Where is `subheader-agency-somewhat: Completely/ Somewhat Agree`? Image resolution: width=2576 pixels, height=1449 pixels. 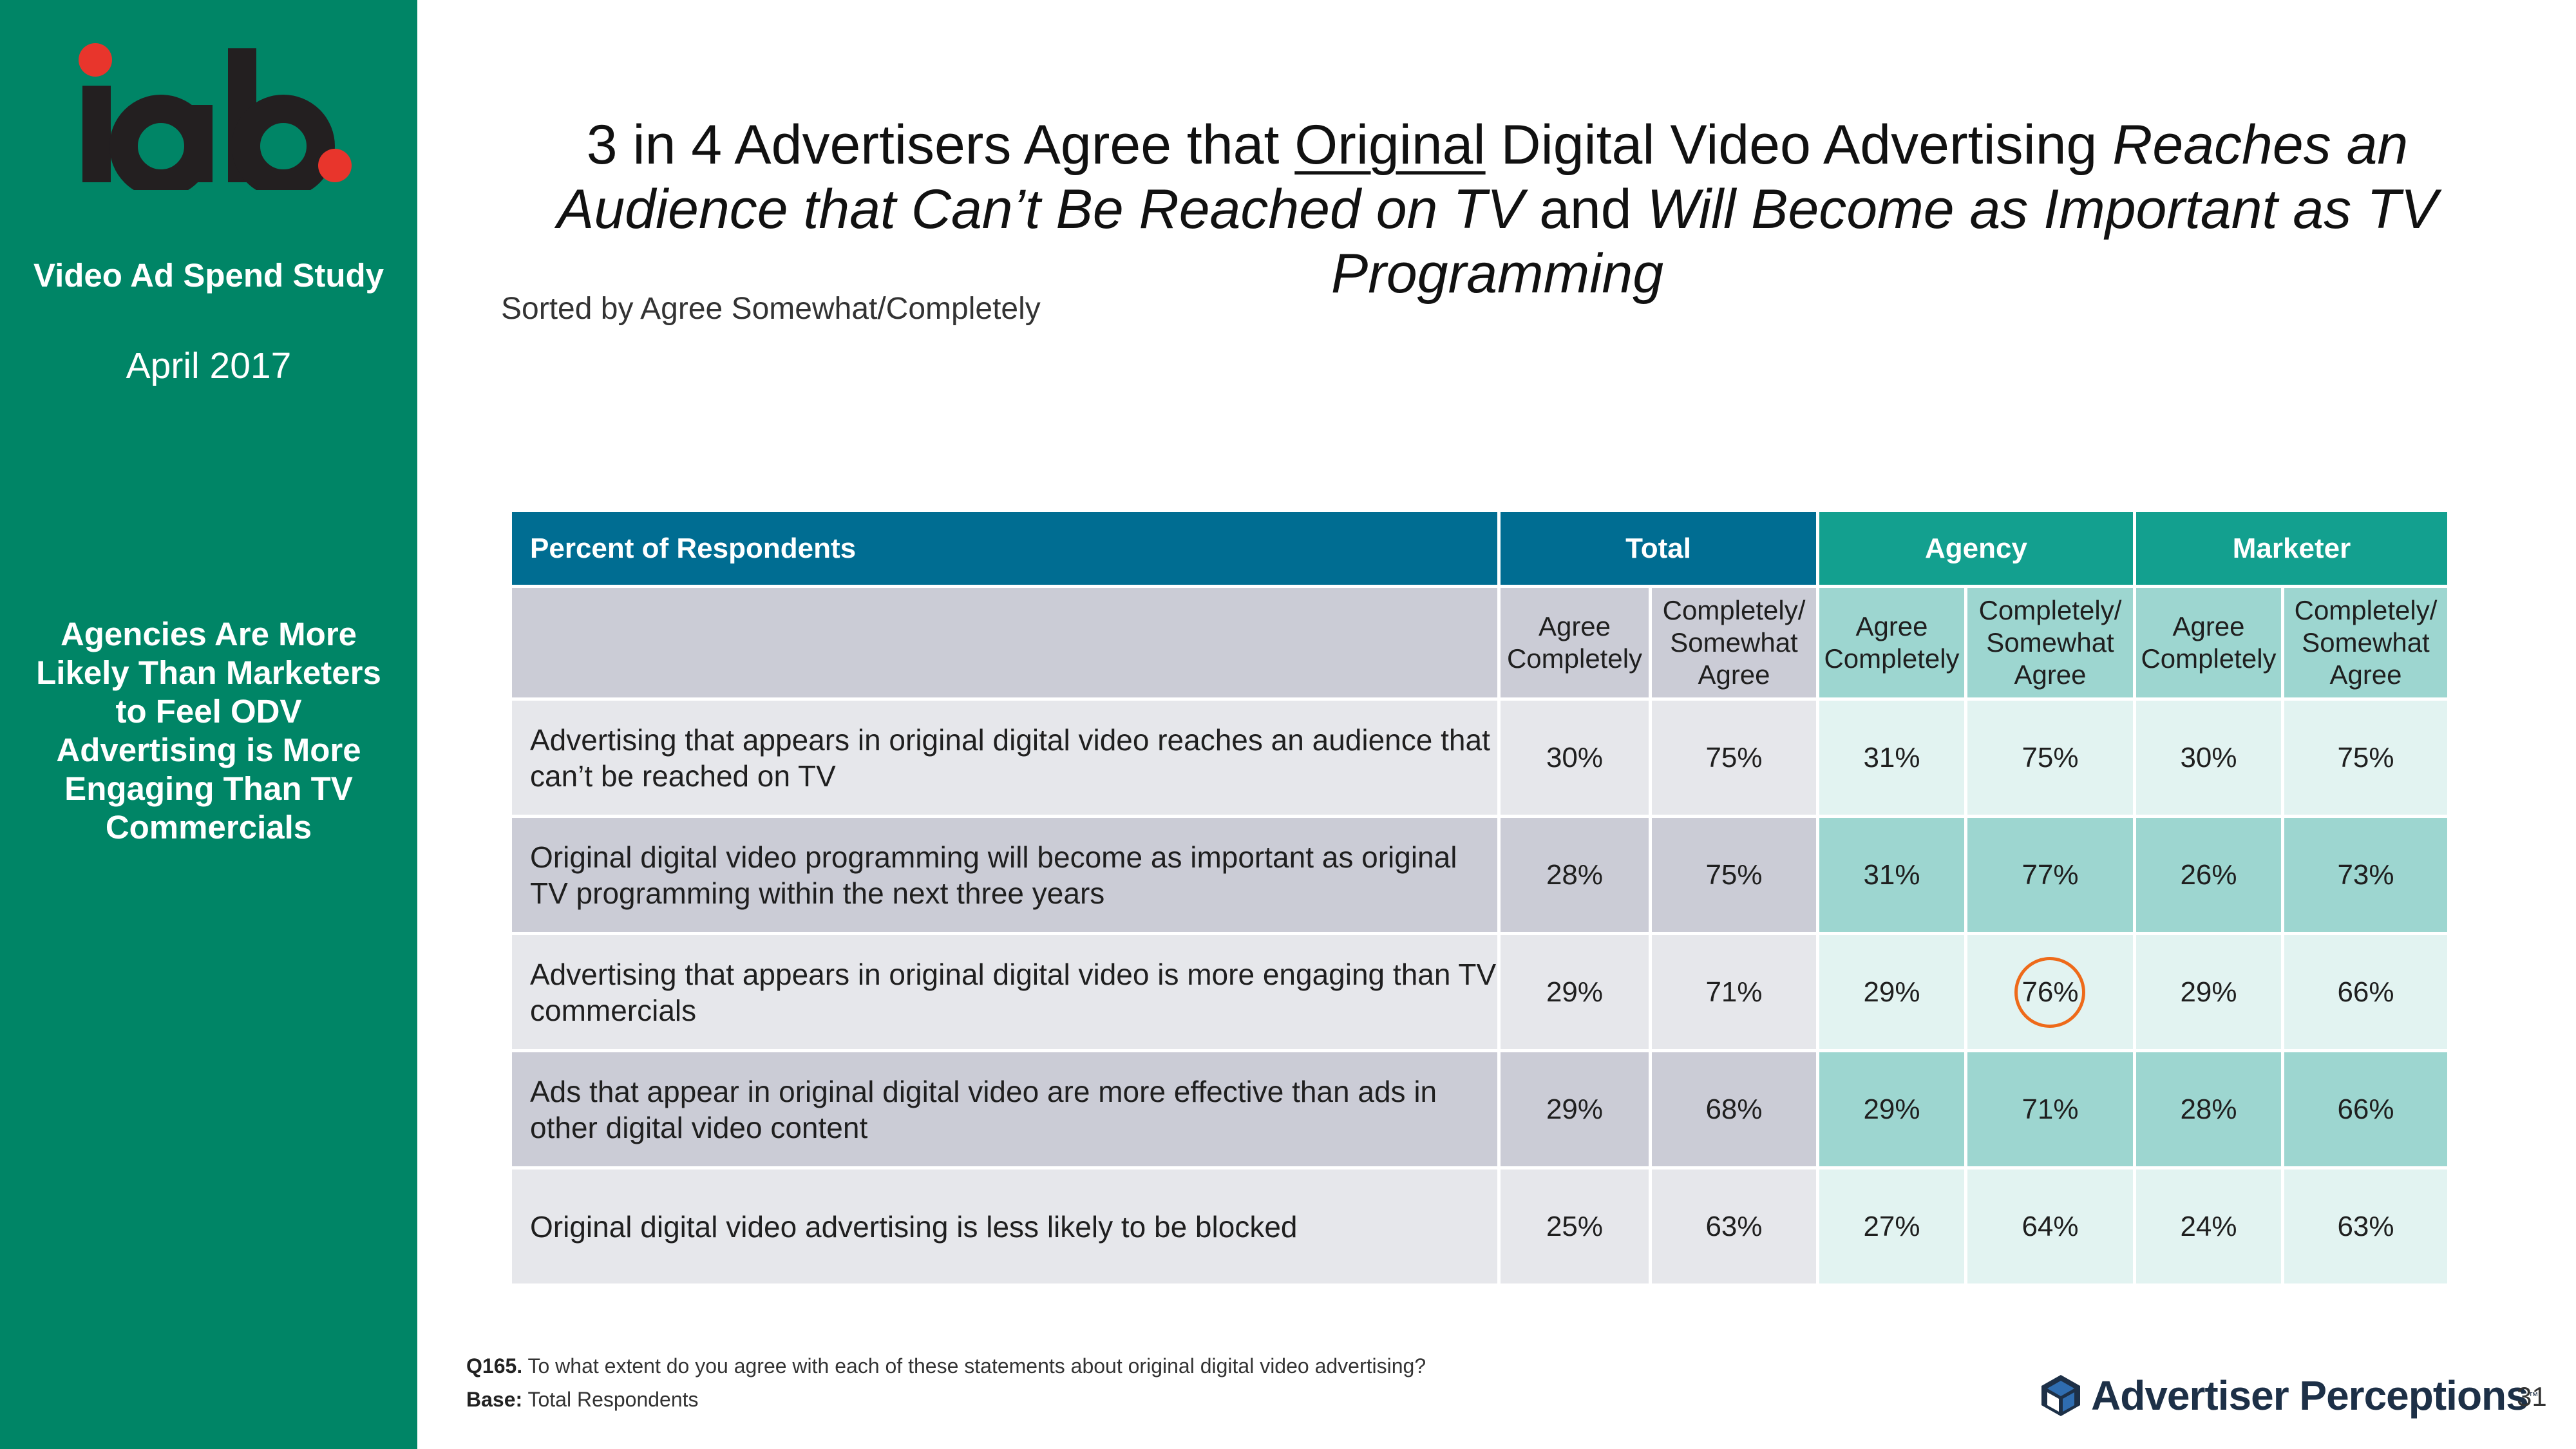 subheader-agency-somewhat: Completely/ Somewhat Agree is located at coordinates (2051, 644).